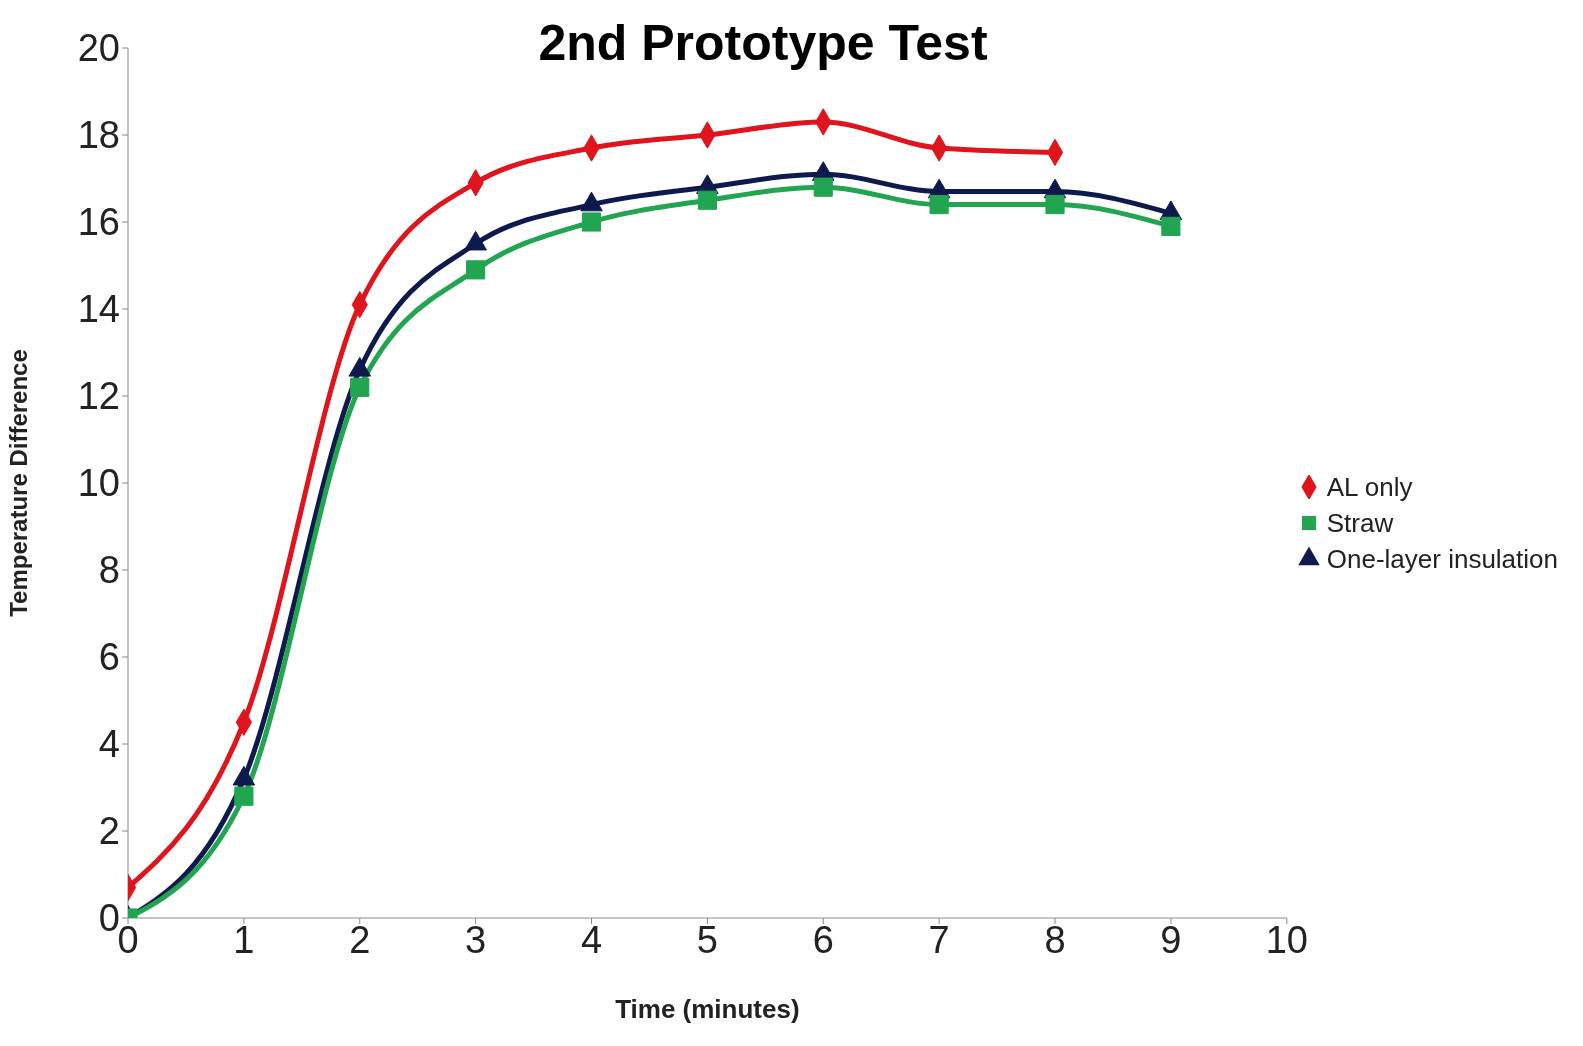 This screenshot has height=1046, width=1583. I want to click on y-tick-label: 4, so click(109, 744).